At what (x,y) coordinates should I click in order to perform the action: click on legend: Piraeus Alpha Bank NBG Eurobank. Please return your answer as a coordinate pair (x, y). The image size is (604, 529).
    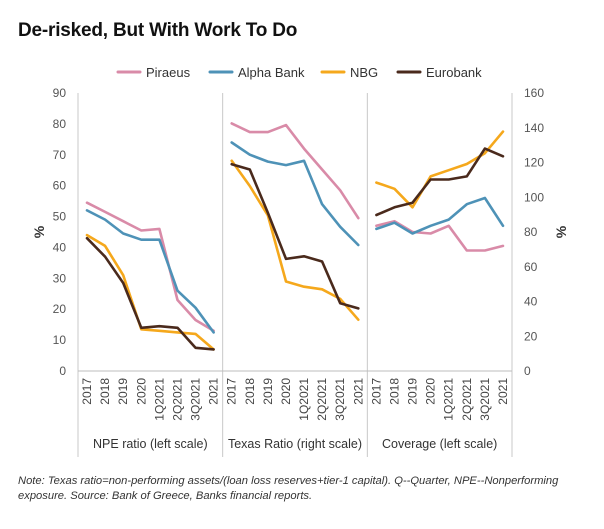
    Looking at the image, I should click on (299, 72).